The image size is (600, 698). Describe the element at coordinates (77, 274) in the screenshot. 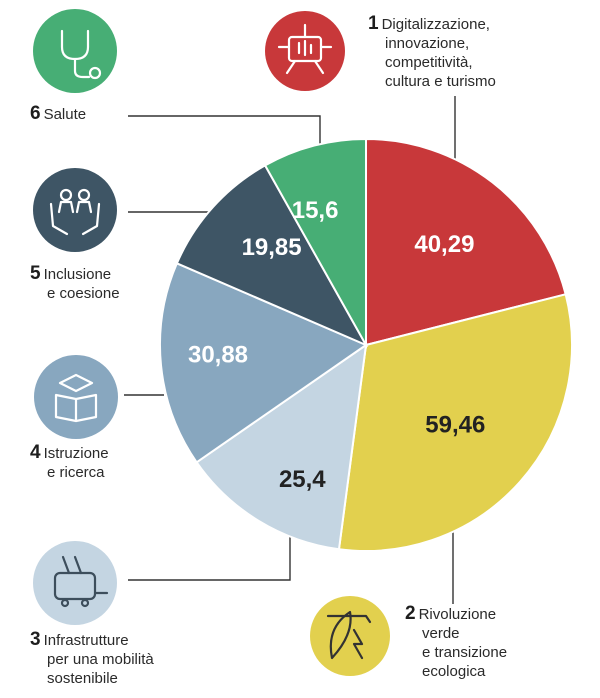

I see `category-name-line: Inclusione` at that location.